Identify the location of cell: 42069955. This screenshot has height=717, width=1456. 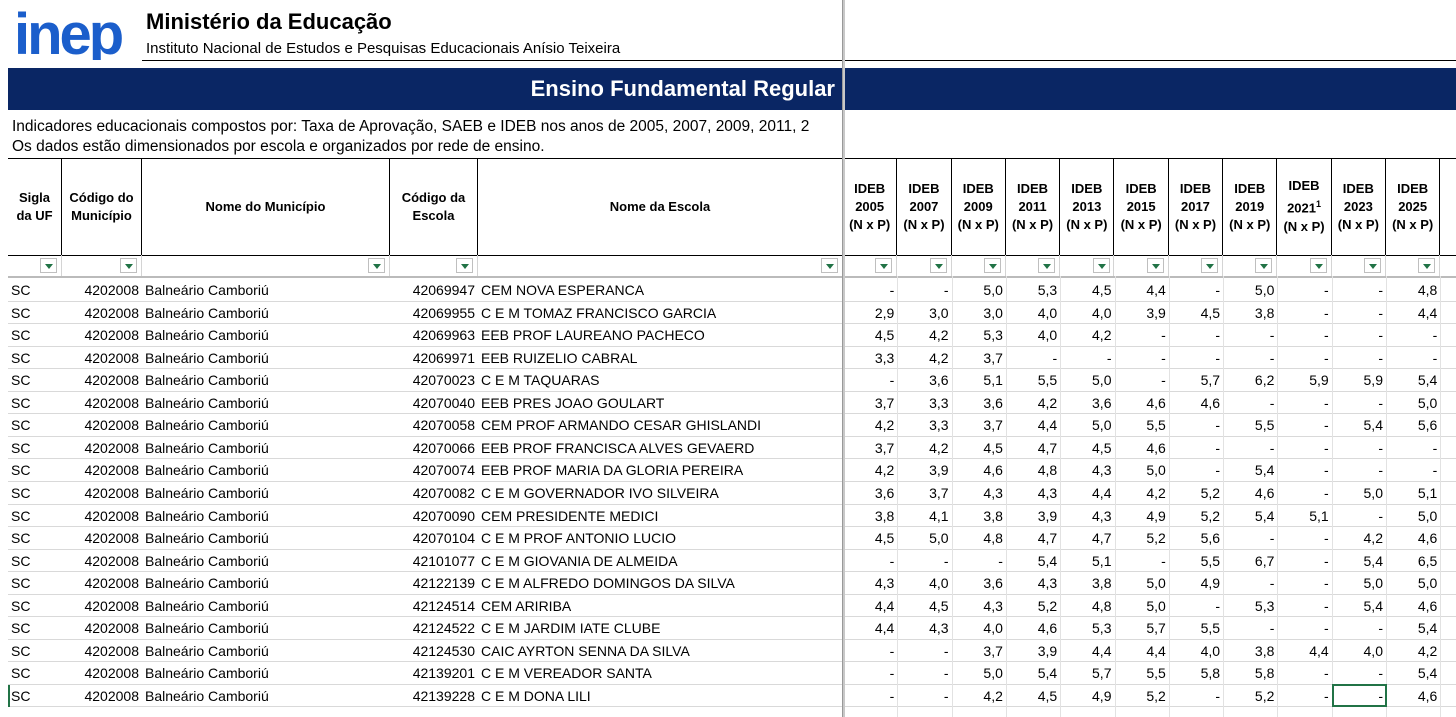
(443, 312).